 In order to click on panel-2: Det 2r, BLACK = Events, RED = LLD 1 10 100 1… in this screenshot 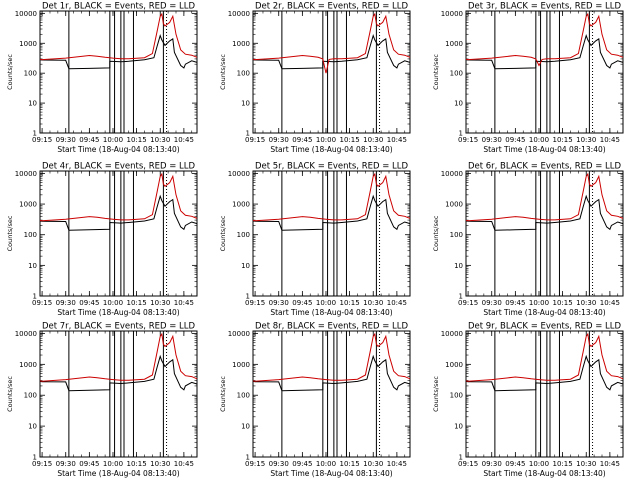, I will do `click(315, 78)`.